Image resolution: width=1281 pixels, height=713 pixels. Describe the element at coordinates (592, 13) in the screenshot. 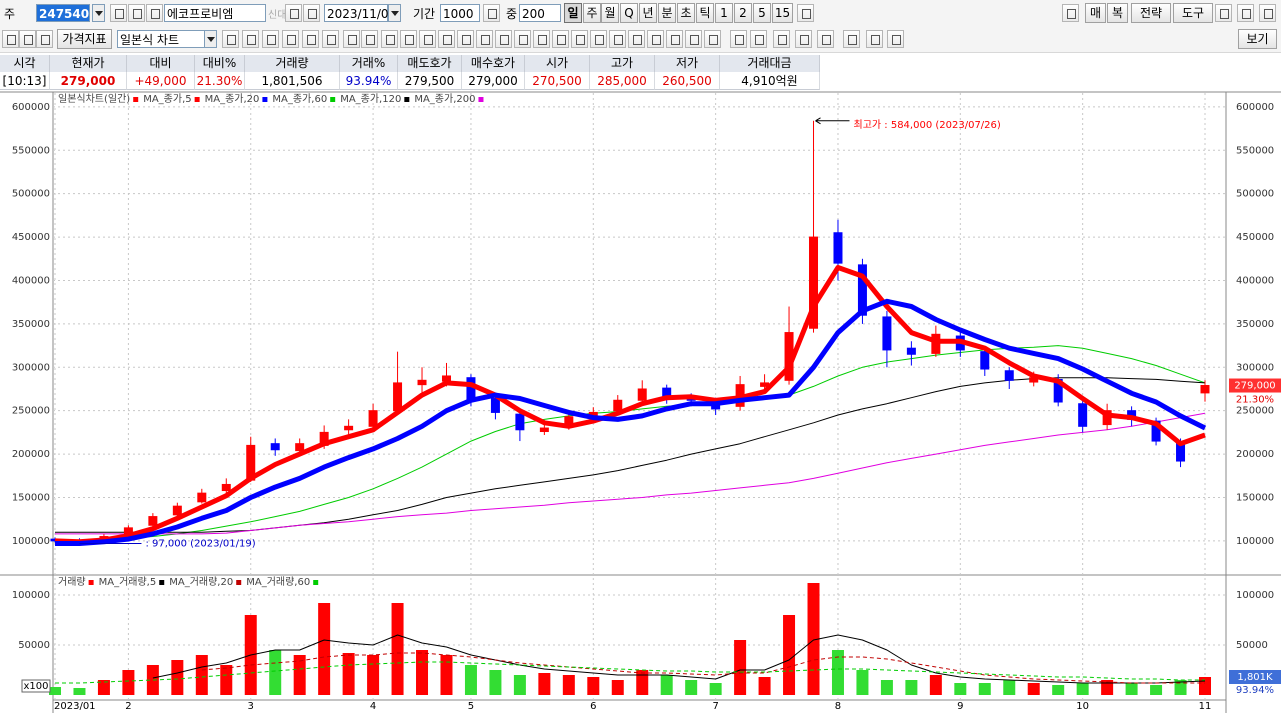

I see `interval-button: 주` at that location.